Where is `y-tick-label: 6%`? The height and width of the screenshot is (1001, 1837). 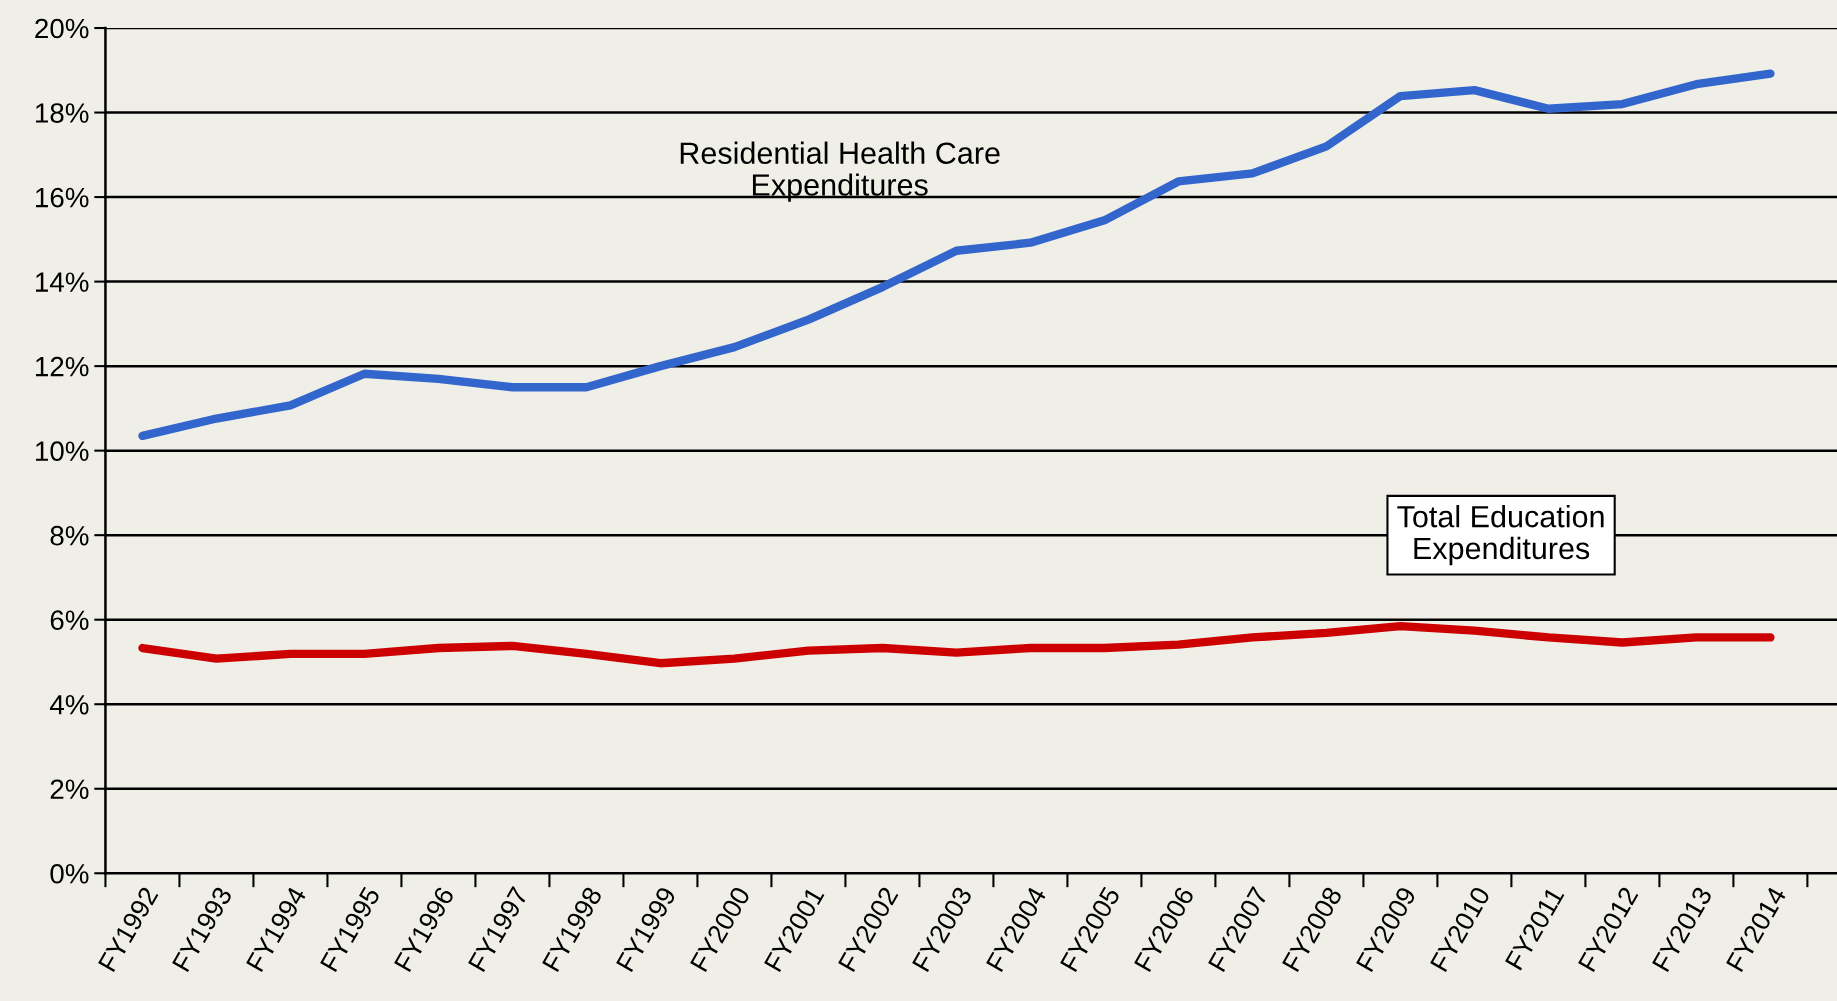
y-tick-label: 6% is located at coordinates (69, 620).